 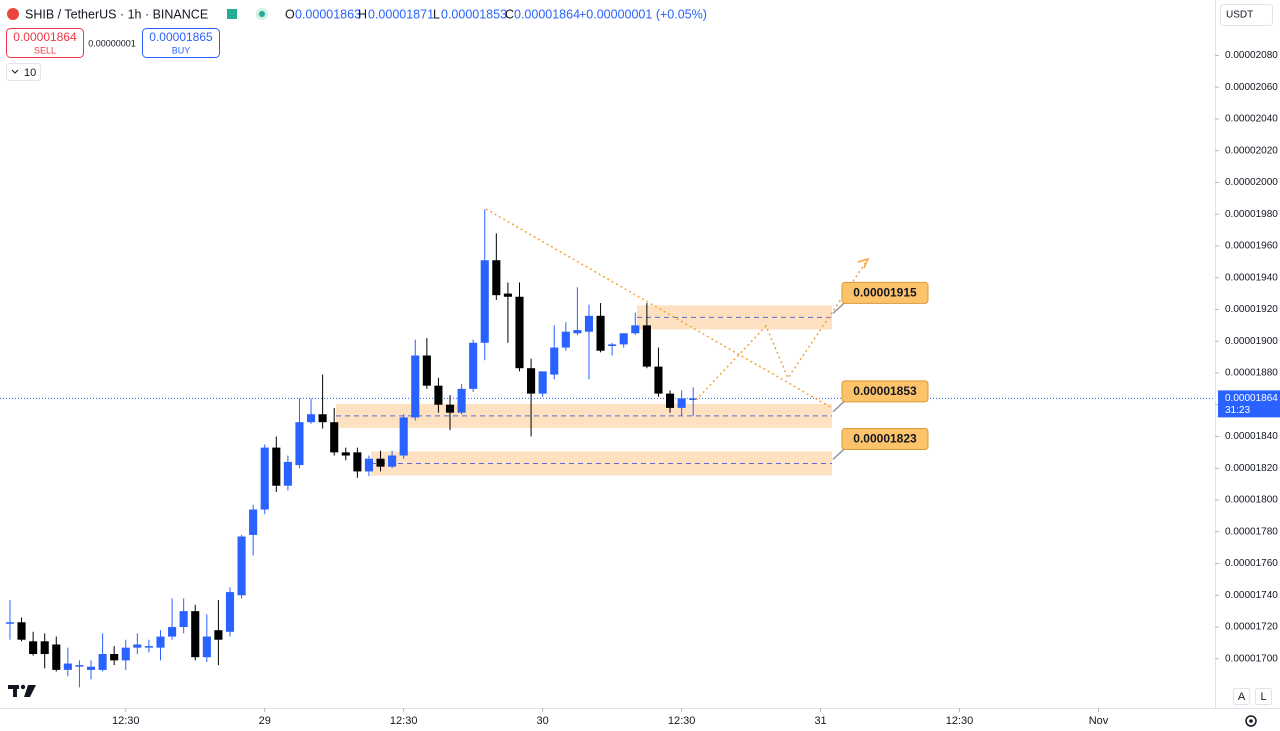 I want to click on indicators-toggle, so click(x=23, y=72).